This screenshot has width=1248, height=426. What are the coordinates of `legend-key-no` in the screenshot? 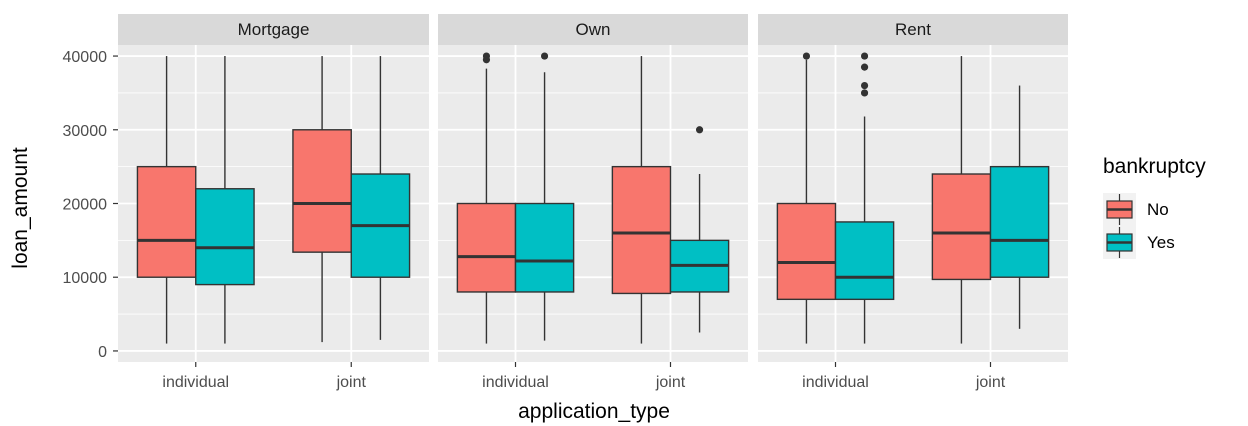 It's located at (1119, 209).